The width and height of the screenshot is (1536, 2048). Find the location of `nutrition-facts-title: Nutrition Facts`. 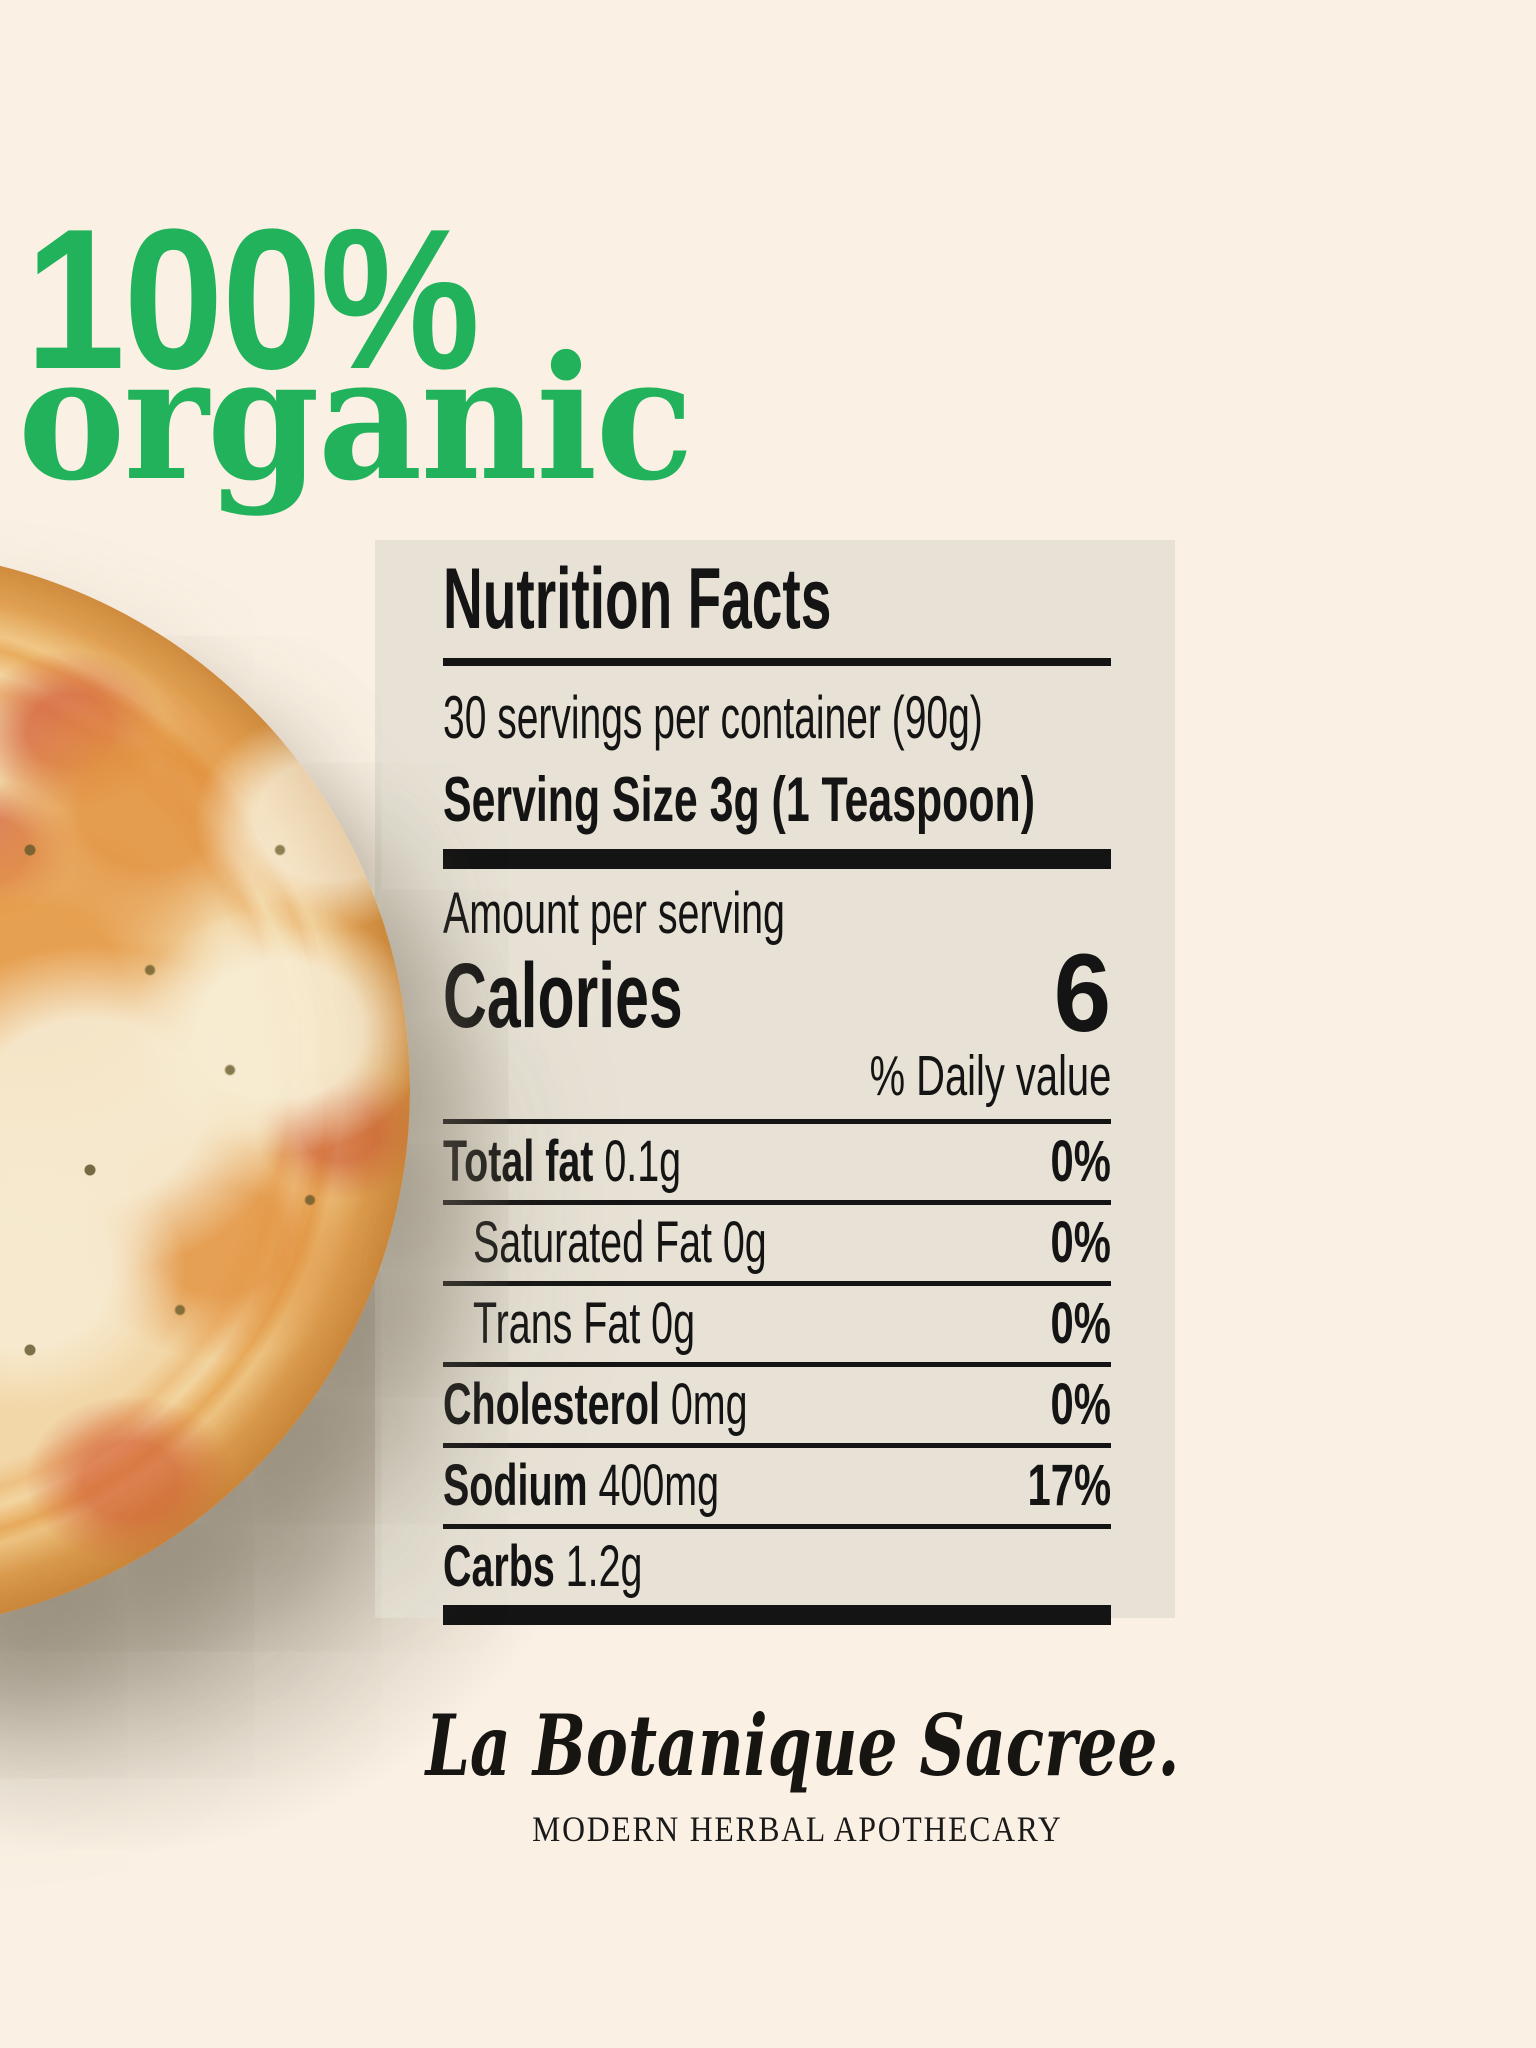

nutrition-facts-title: Nutrition Facts is located at coordinates (637, 599).